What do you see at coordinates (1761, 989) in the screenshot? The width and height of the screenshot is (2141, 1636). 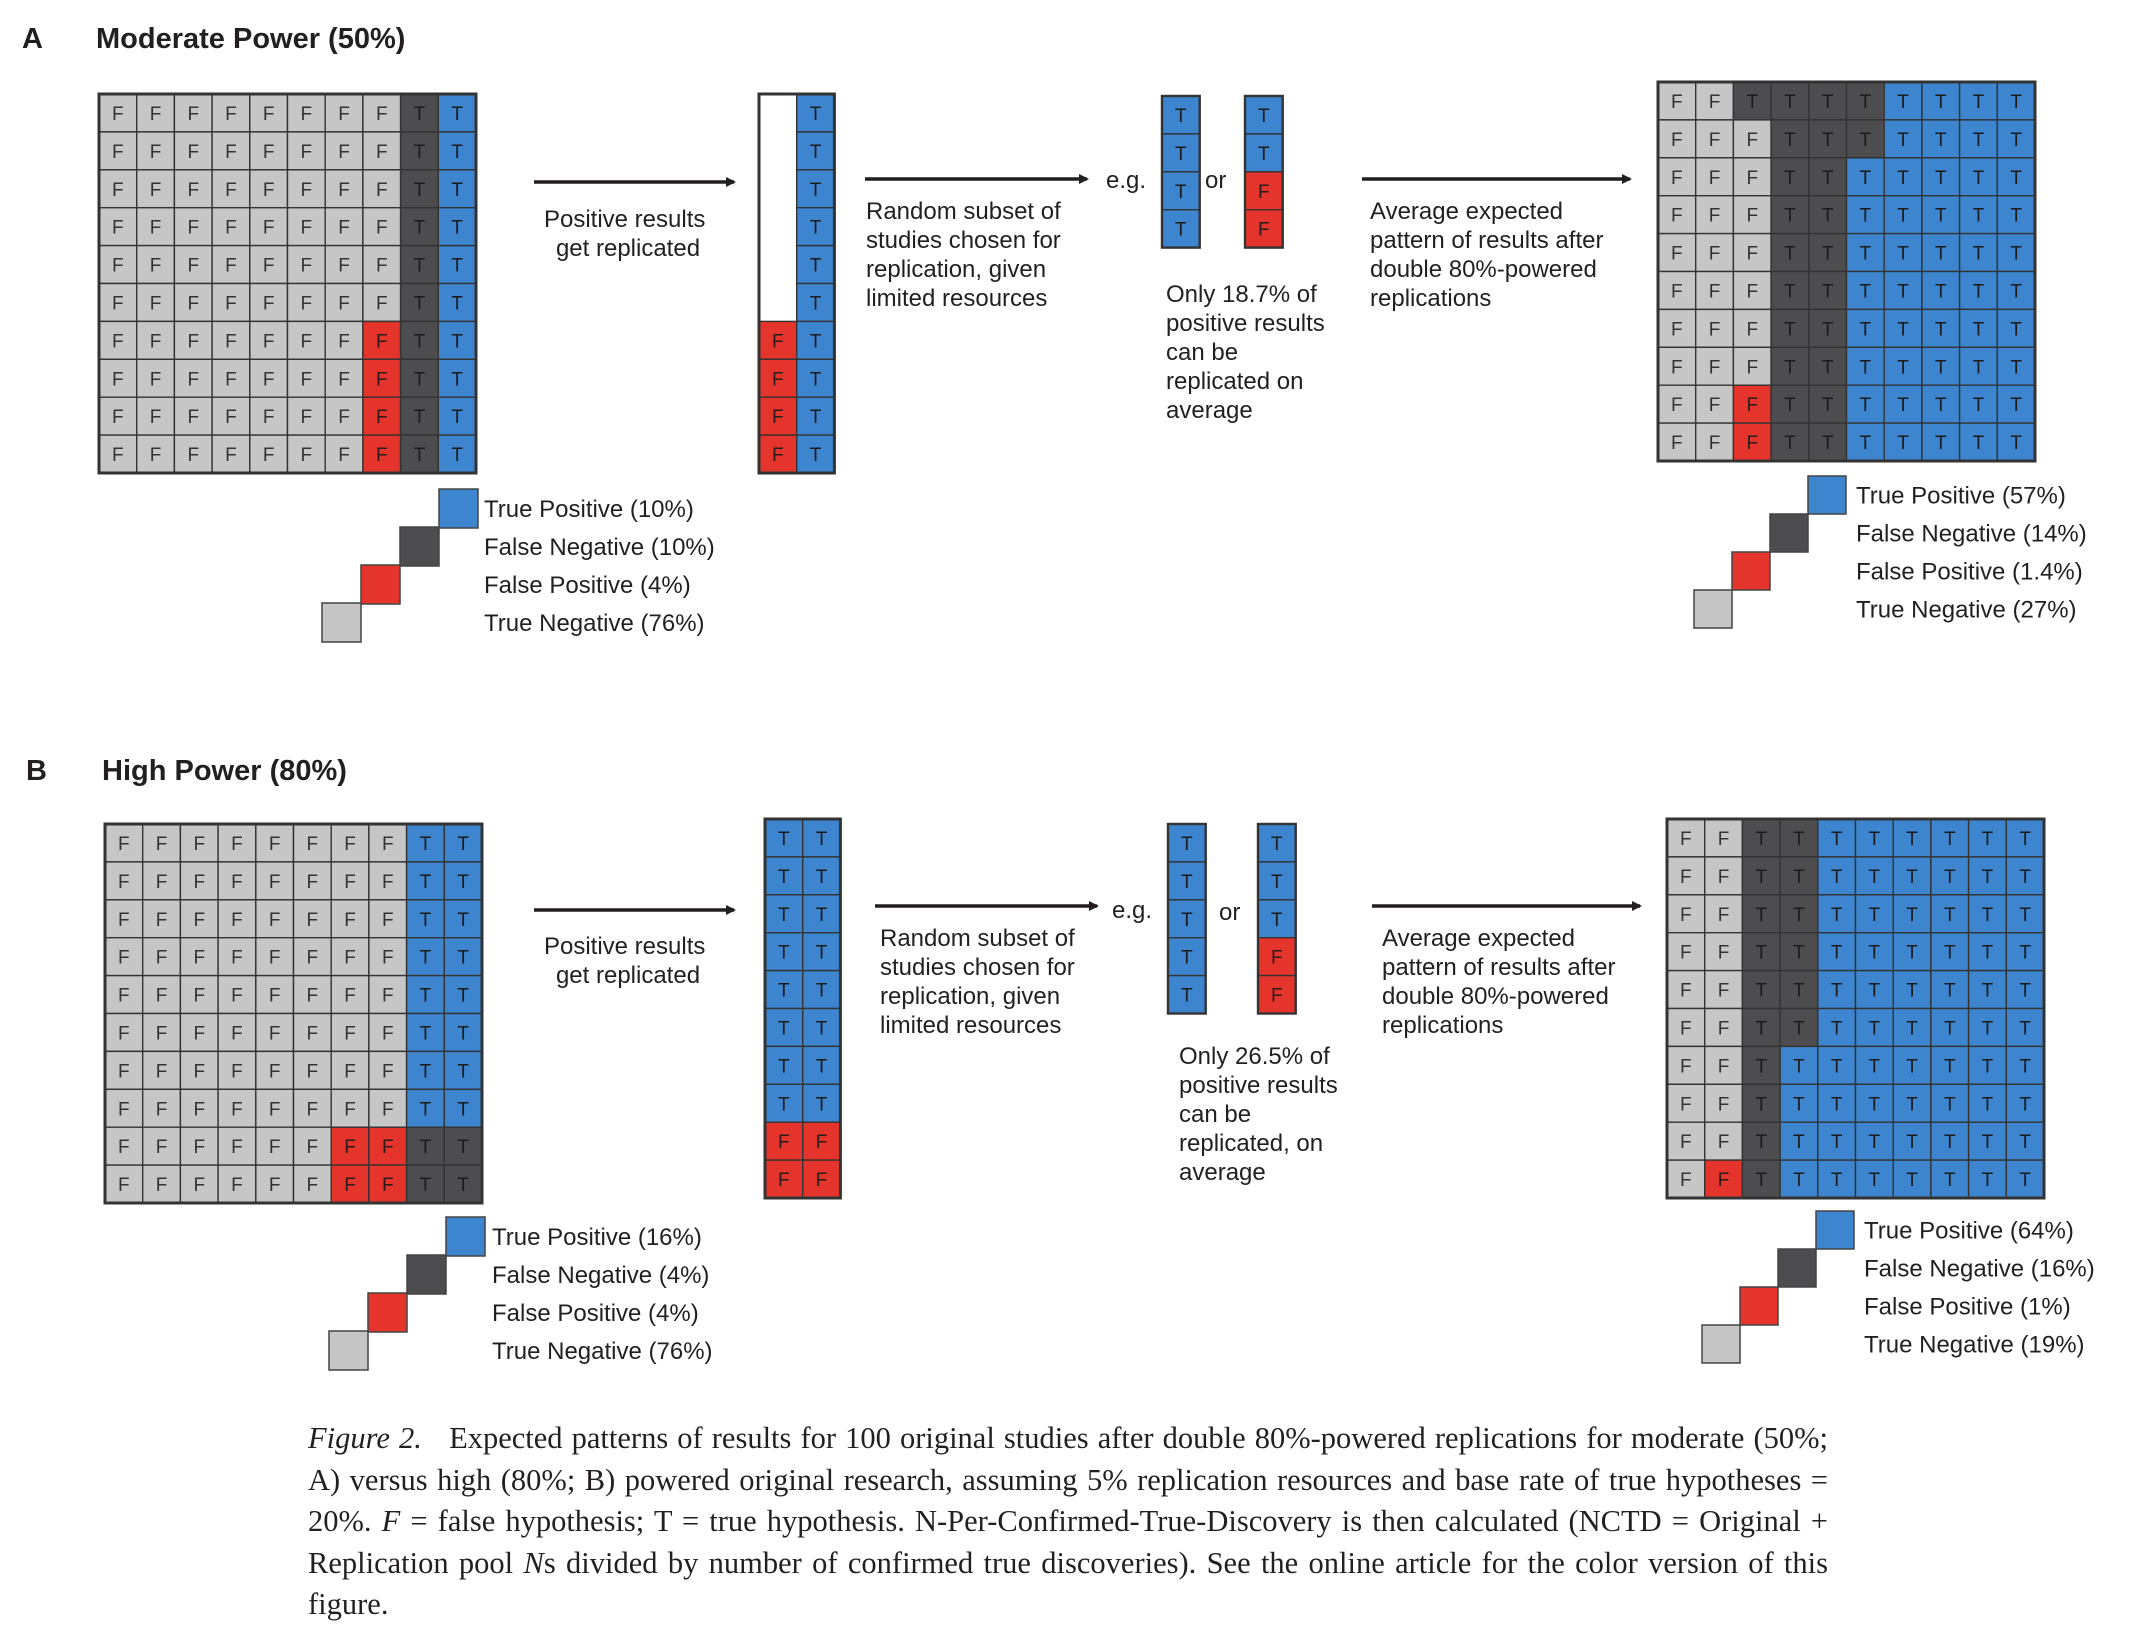 I see `b-result-cell-fn: T` at bounding box center [1761, 989].